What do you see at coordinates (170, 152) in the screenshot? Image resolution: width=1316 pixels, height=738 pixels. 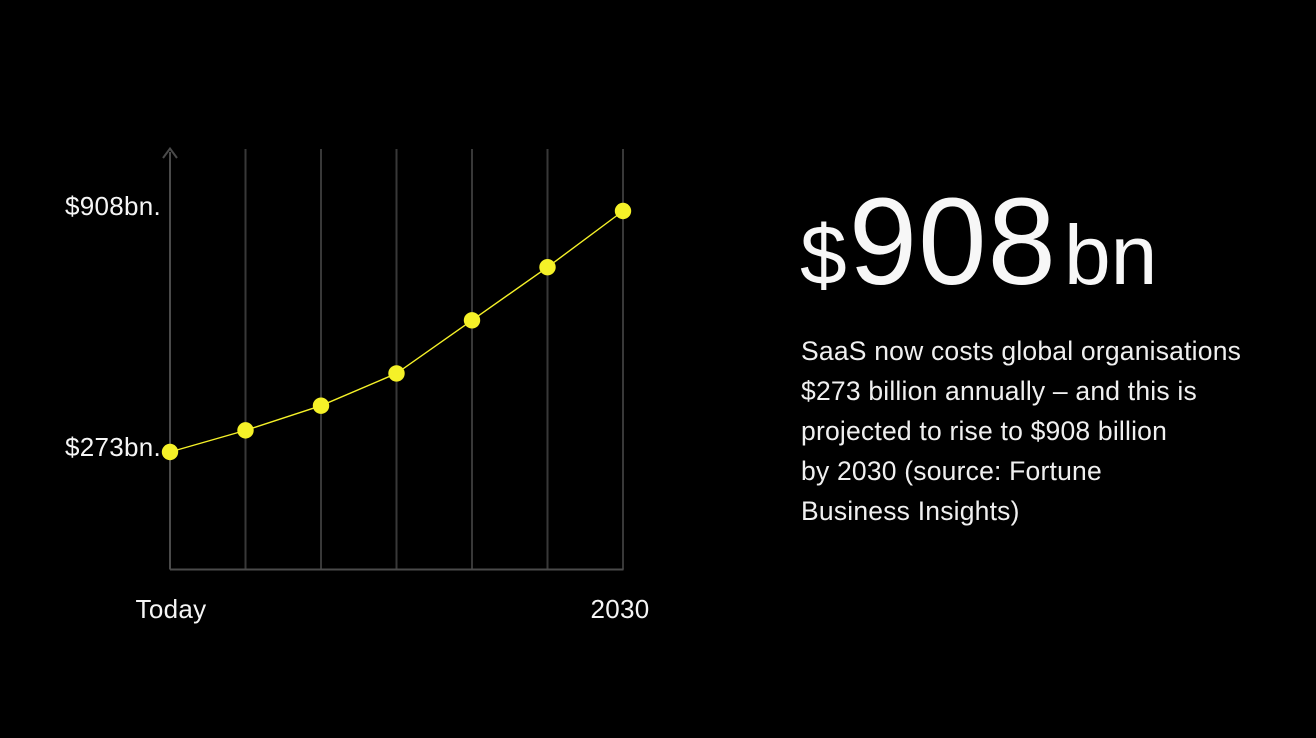 I see `y-axis-arrow-icon` at bounding box center [170, 152].